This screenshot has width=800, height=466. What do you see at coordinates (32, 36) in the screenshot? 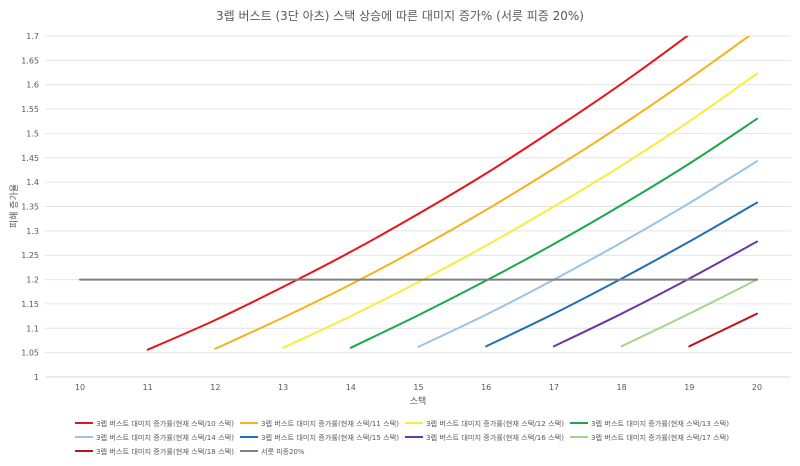
I see `y-tick-label: 1.7` at bounding box center [32, 36].